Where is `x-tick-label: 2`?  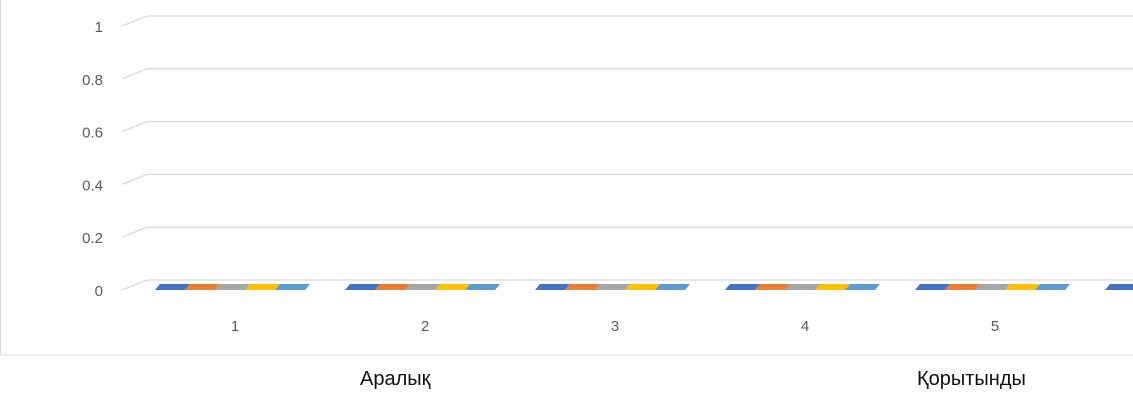
x-tick-label: 2 is located at coordinates (425, 326).